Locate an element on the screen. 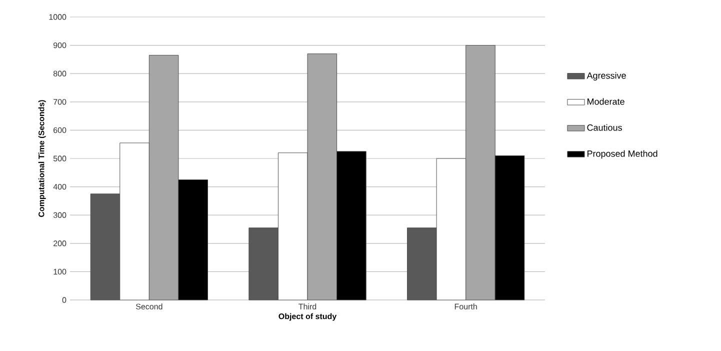 The height and width of the screenshot is (351, 721). y-tick-label: 800 is located at coordinates (59, 73).